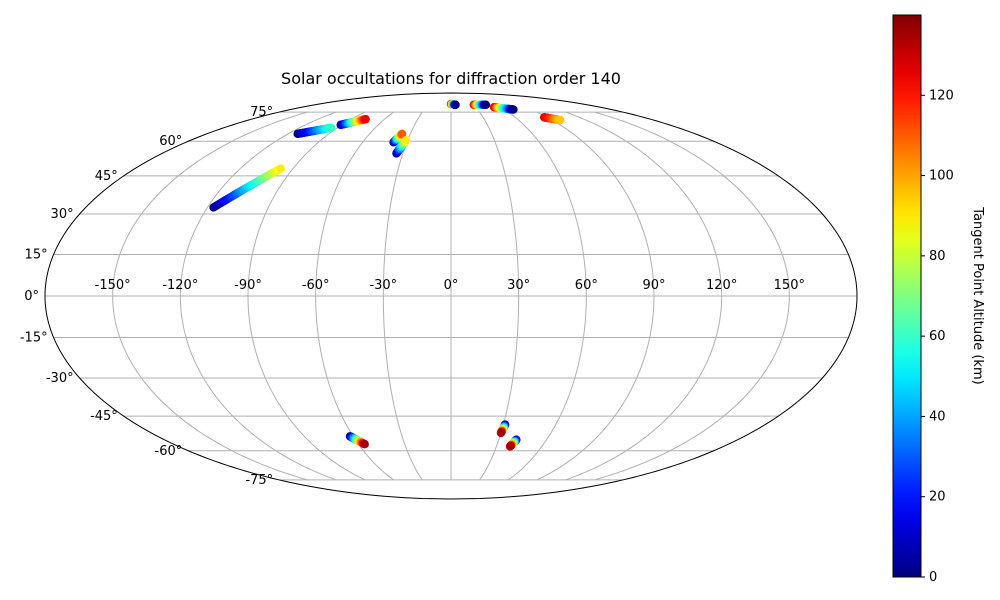 Image resolution: width=1000 pixels, height=600 pixels. I want to click on longitude-tick-label: -150°, so click(113, 285).